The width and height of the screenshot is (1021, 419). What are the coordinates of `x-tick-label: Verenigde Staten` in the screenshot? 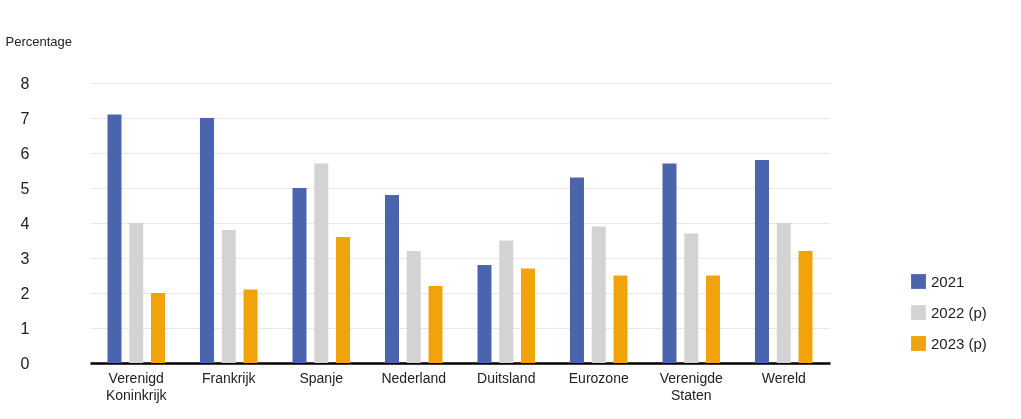 It's located at (691, 386).